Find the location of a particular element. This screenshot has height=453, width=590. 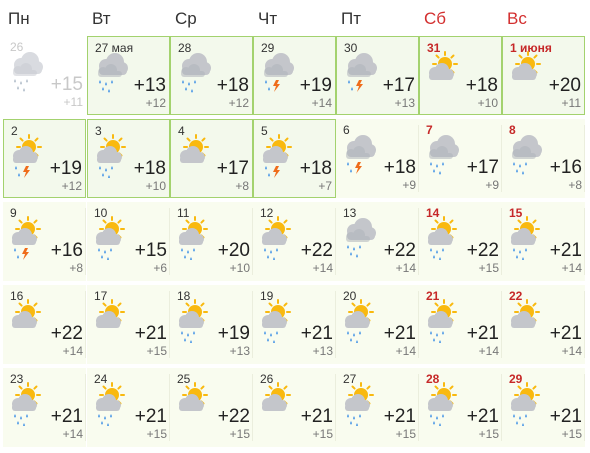

day-cell: 16 +22 +14 is located at coordinates (44, 324).